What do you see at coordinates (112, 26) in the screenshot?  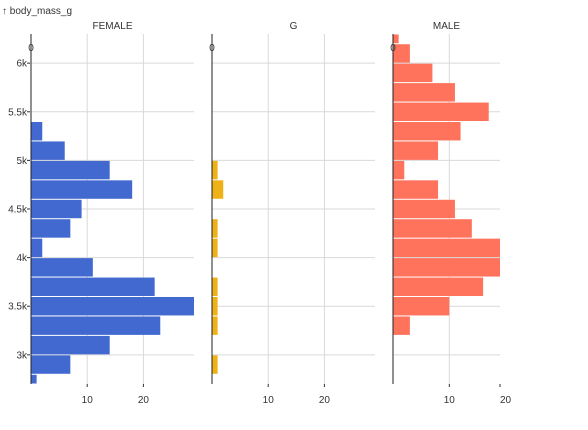 I see `facet-label: FEMALE` at bounding box center [112, 26].